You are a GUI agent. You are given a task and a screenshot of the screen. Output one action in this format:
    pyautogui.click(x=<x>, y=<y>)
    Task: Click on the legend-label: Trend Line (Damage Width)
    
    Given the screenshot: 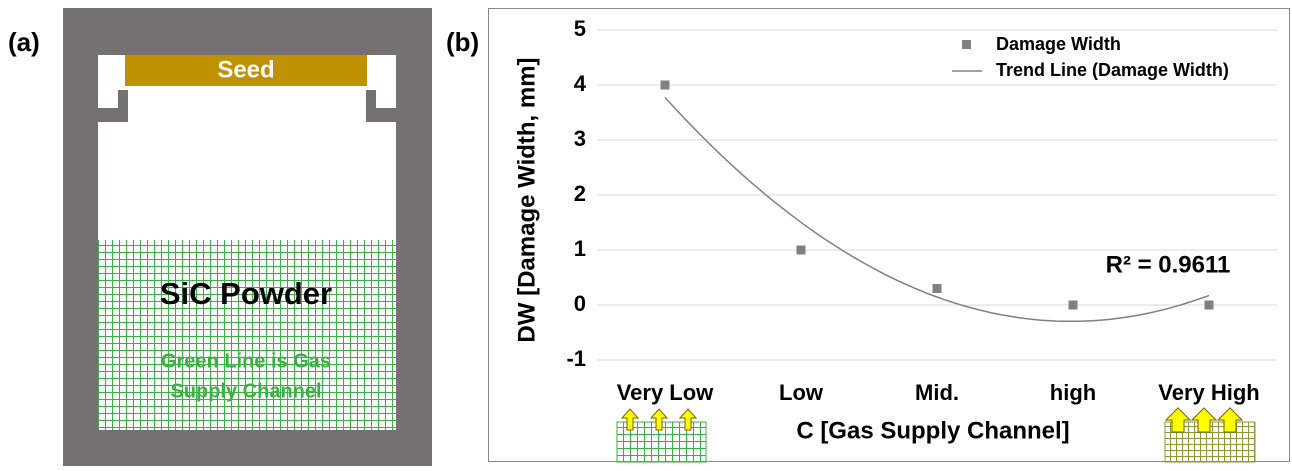 What is the action you would take?
    pyautogui.click(x=1112, y=70)
    